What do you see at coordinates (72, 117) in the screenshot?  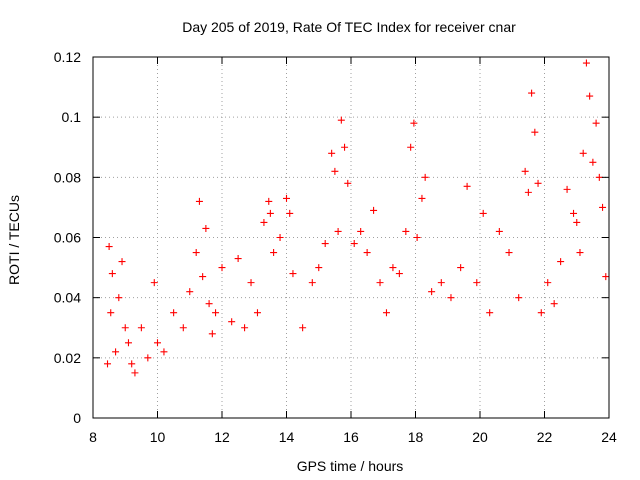 I see `y-tick-label: 0.1` at bounding box center [72, 117].